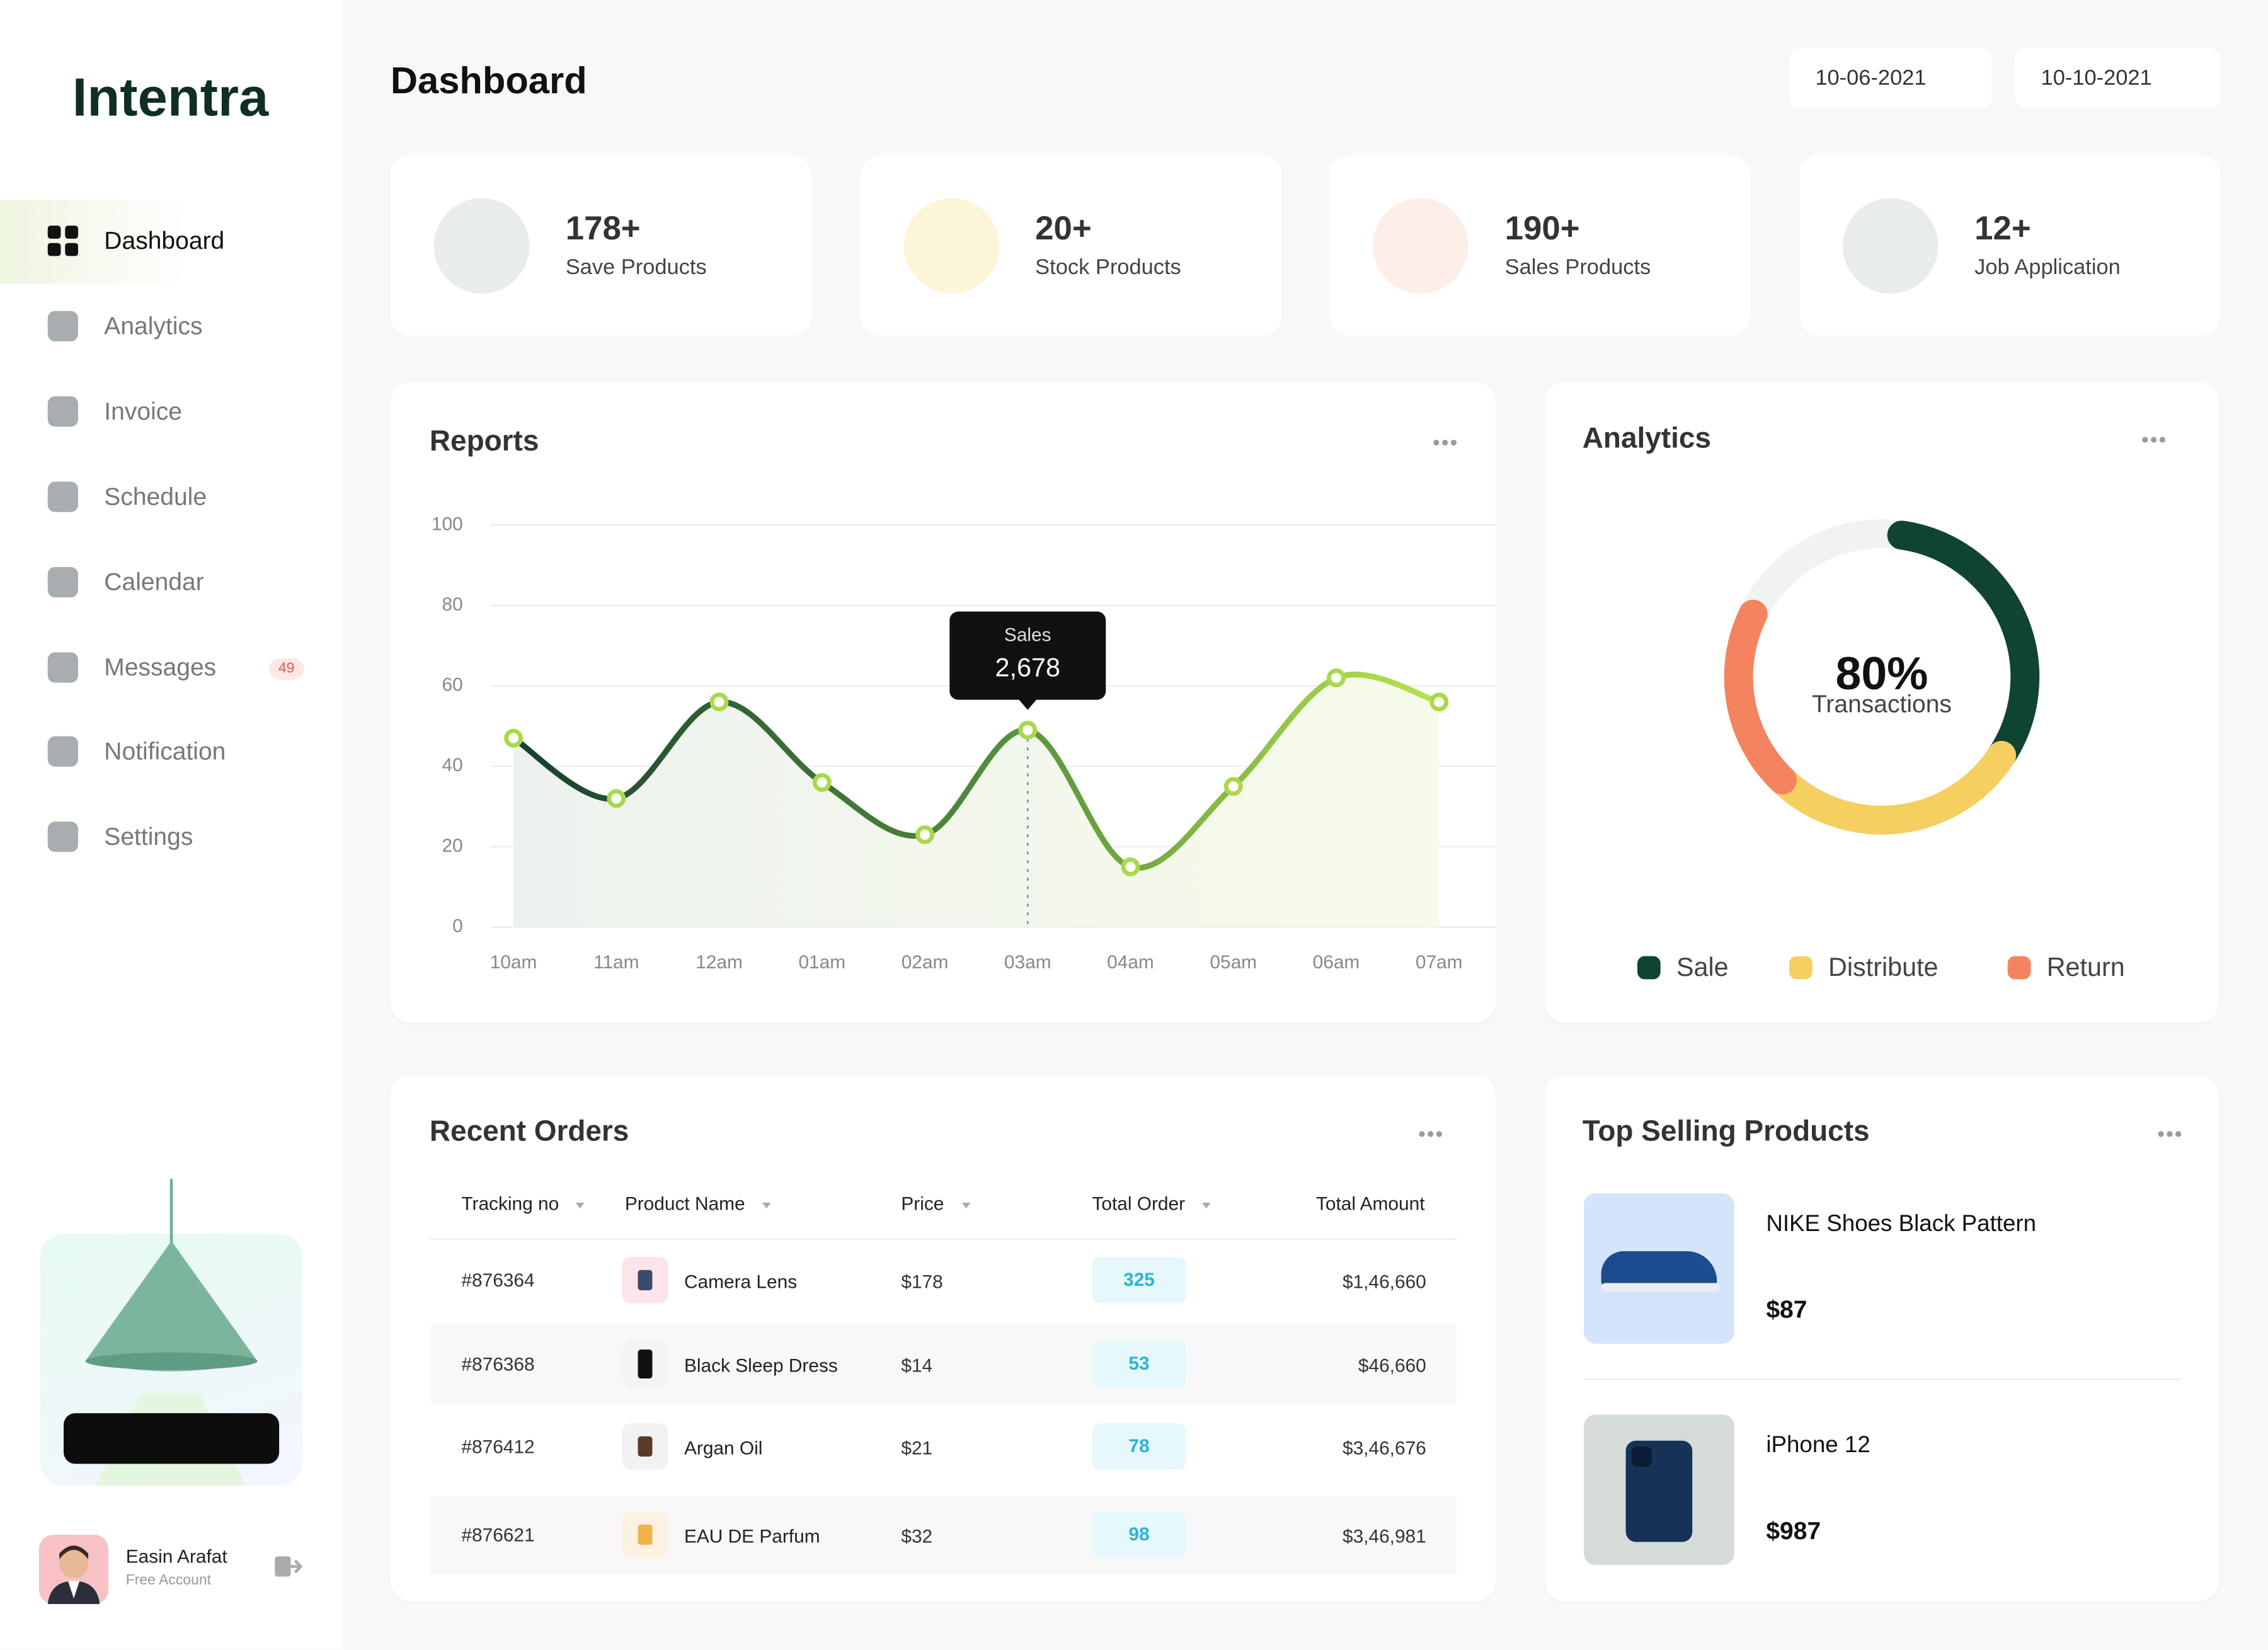 The height and width of the screenshot is (1650, 2268). What do you see at coordinates (2047, 267) in the screenshot?
I see `stat-label: Job Application` at bounding box center [2047, 267].